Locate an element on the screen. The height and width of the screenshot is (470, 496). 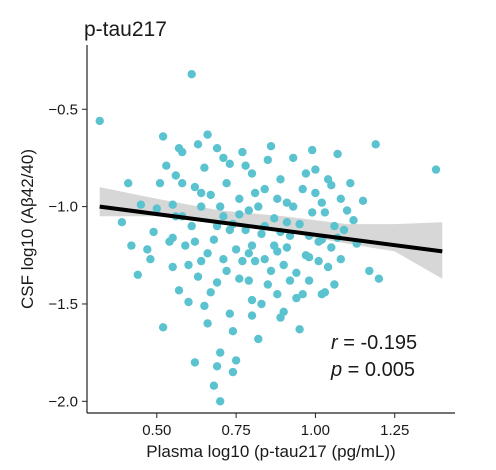
p-value: = 0.005 is located at coordinates (378, 370).